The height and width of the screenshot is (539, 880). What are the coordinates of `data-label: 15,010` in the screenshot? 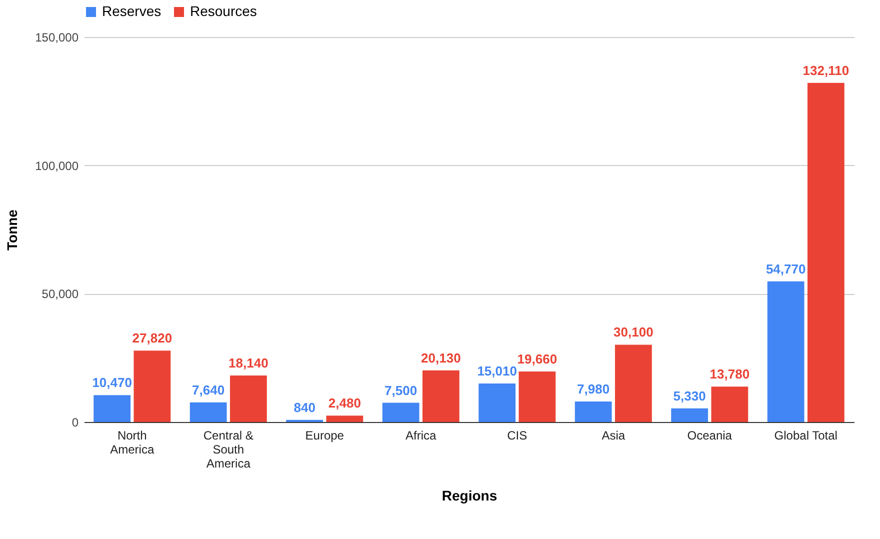 It's located at (497, 370).